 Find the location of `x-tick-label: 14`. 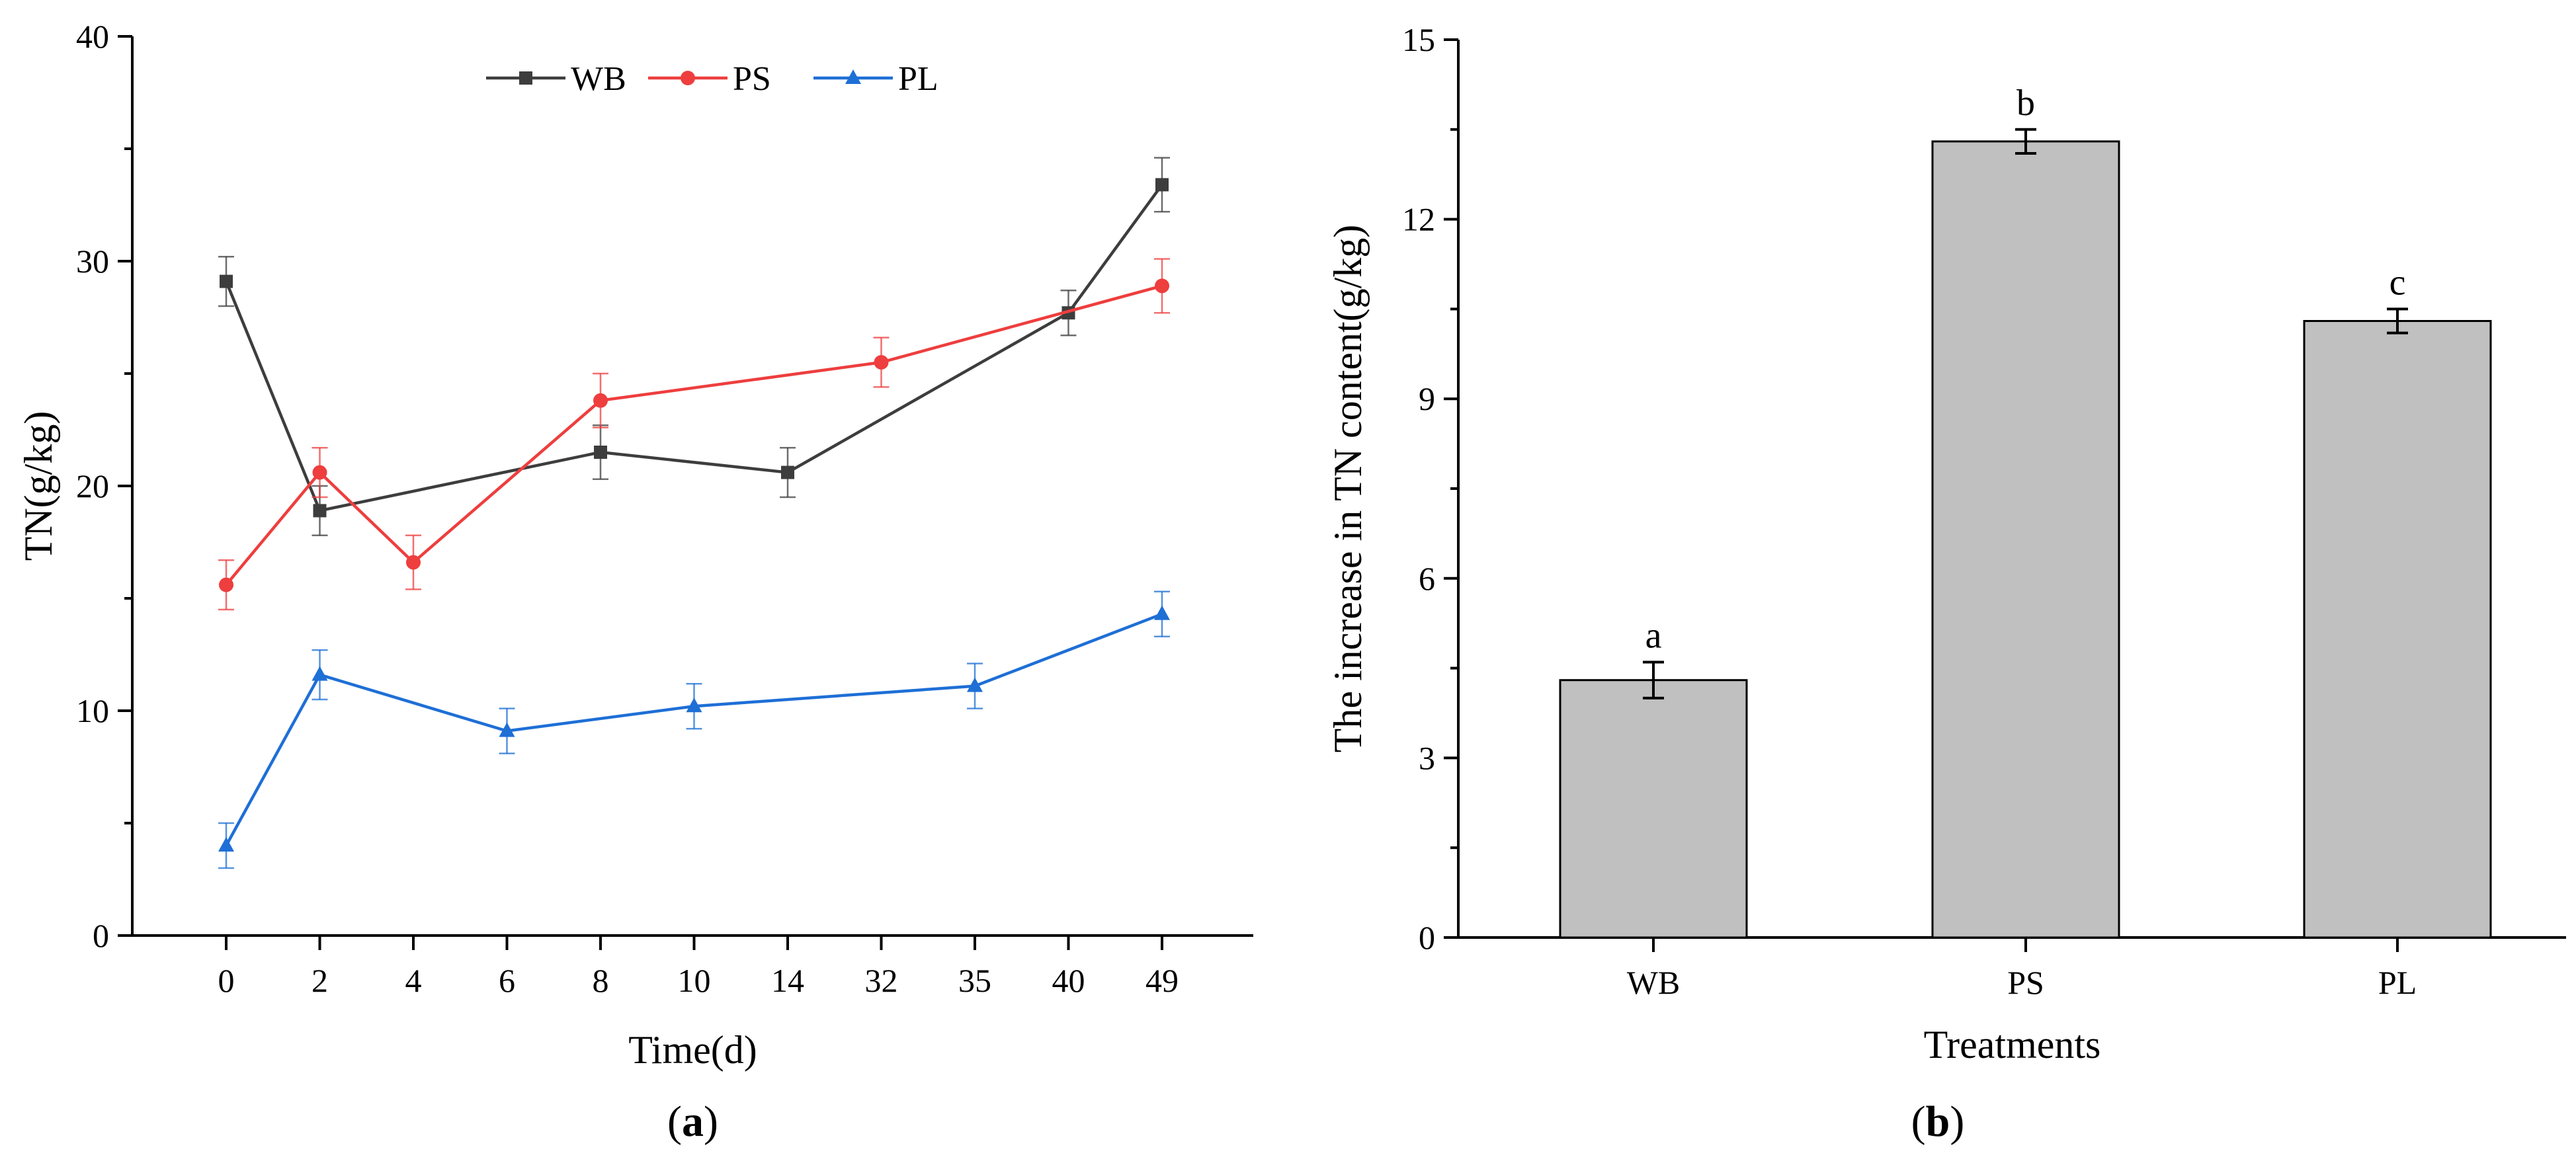

x-tick-label: 14 is located at coordinates (787, 981).